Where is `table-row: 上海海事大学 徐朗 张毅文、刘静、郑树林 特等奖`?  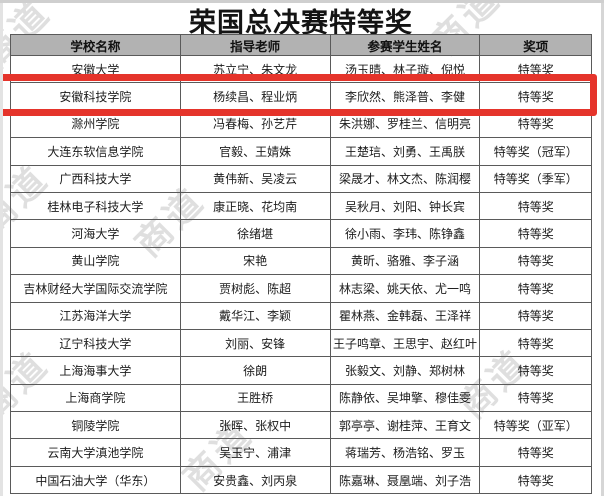 table-row: 上海海事大学 徐朗 张毅文、刘静、郑树林 特等奖 is located at coordinates (301, 370).